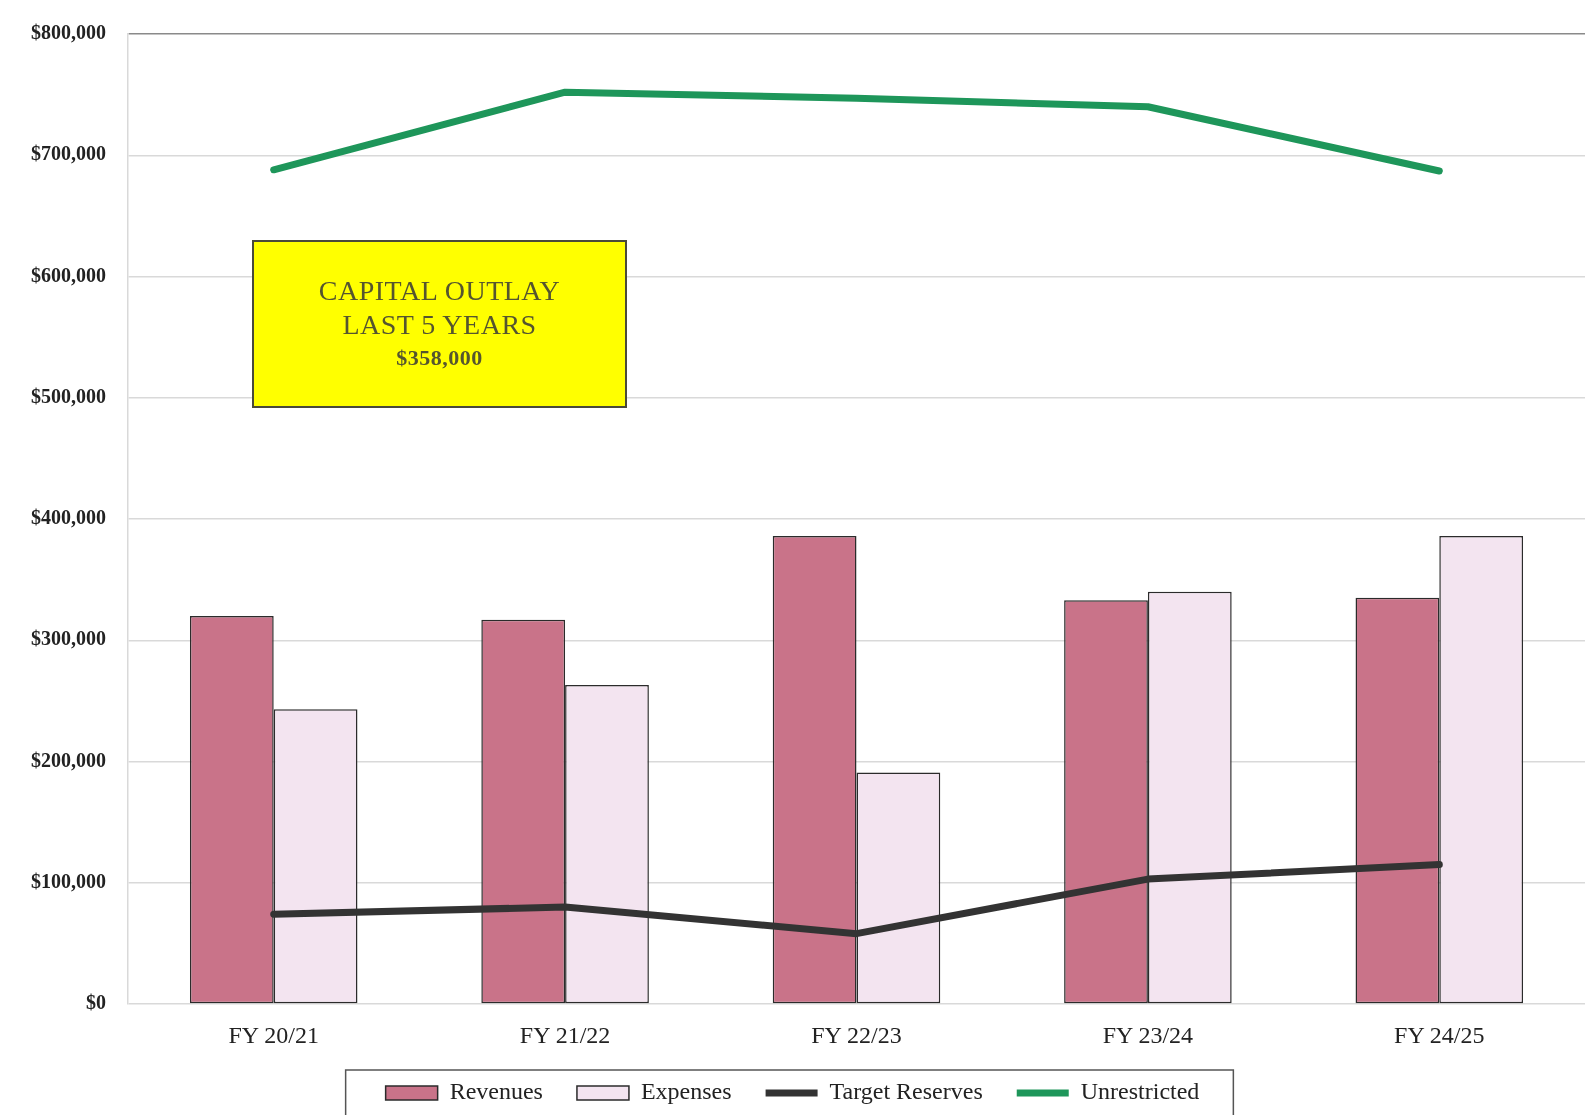 The height and width of the screenshot is (1115, 1585). What do you see at coordinates (96, 1002) in the screenshot?
I see `y-tick-label: $0` at bounding box center [96, 1002].